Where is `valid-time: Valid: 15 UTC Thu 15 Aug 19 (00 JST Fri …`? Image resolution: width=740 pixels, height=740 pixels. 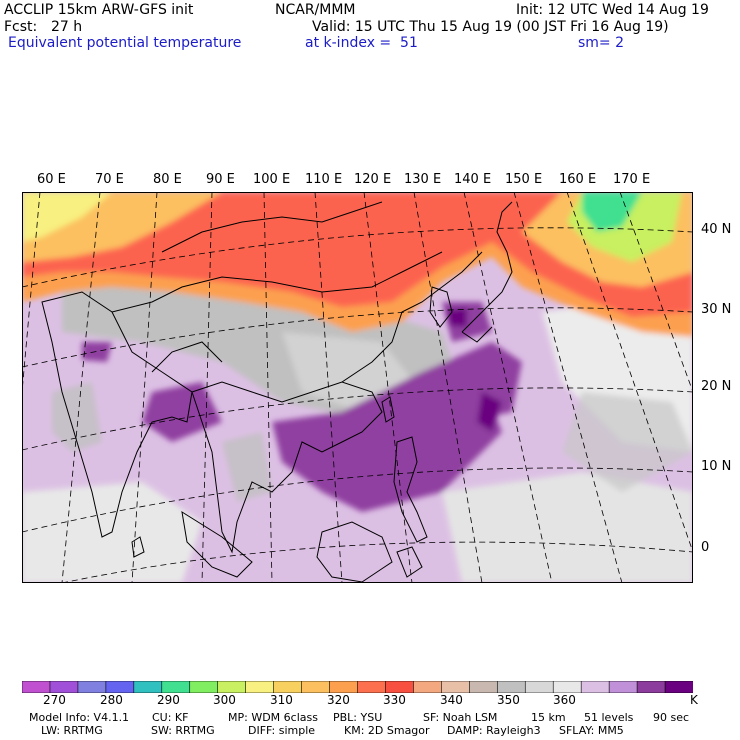
valid-time: Valid: 15 UTC Thu 15 Aug 19 (00 JST Fri … is located at coordinates (490, 27).